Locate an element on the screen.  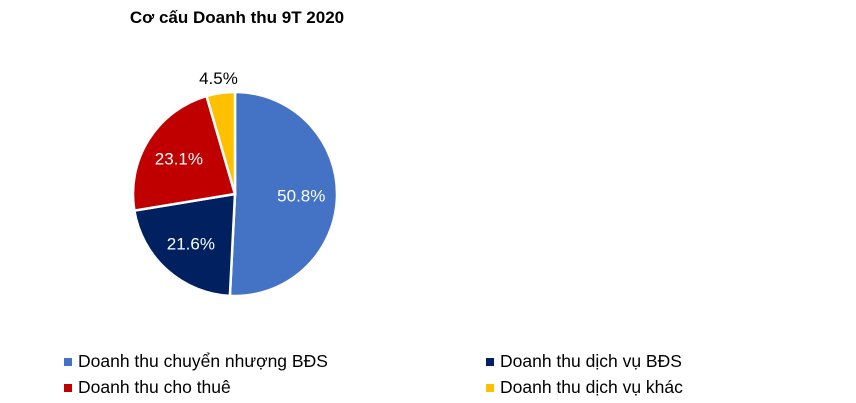
legend-label: Doanh thu dịch vụ BĐS is located at coordinates (591, 361).